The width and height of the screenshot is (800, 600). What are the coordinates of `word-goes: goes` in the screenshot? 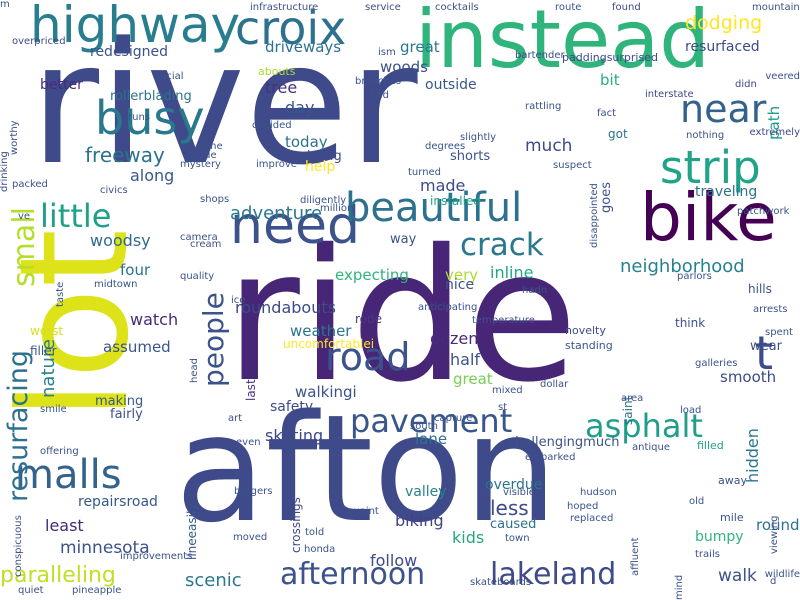 It's located at (606, 198).